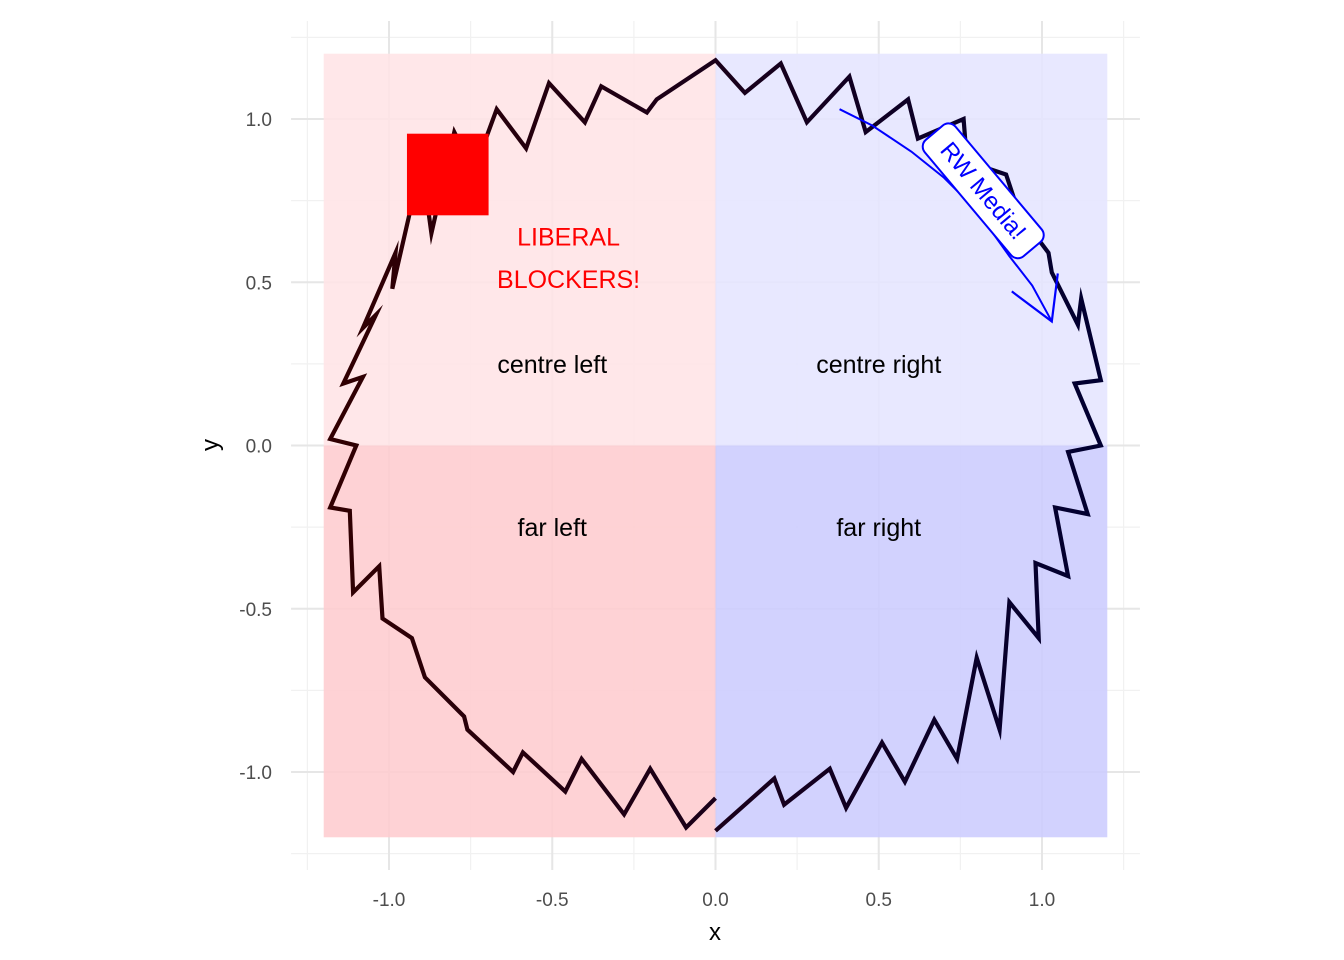 The image size is (1344, 960). I want to click on x-tick-label: -1.0, so click(389, 900).